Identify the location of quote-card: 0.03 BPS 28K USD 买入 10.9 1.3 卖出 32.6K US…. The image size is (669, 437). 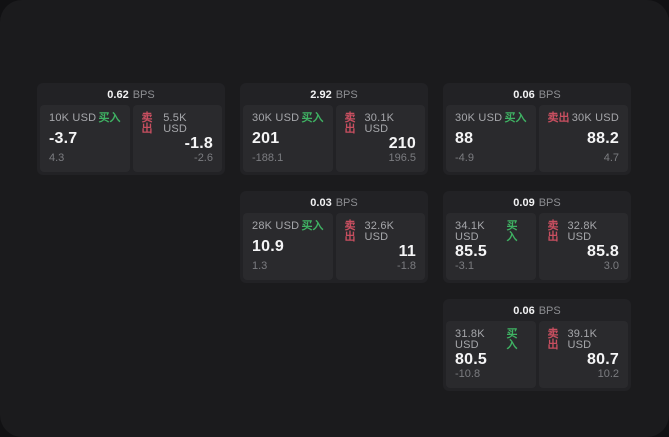
(334, 237).